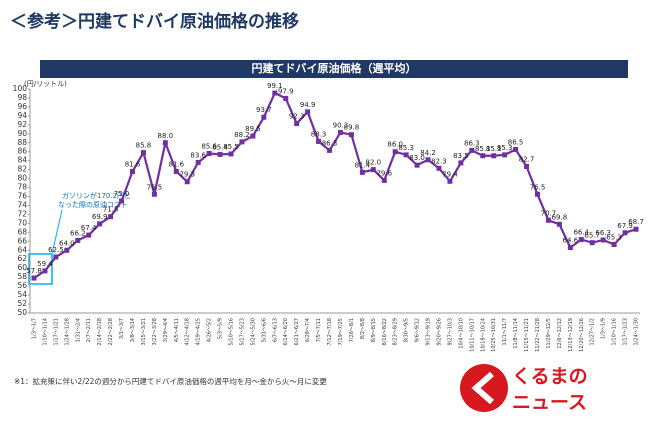 This screenshot has height=433, width=650. Describe the element at coordinates (581, 233) in the screenshot. I see `data-label: 66.4` at that location.